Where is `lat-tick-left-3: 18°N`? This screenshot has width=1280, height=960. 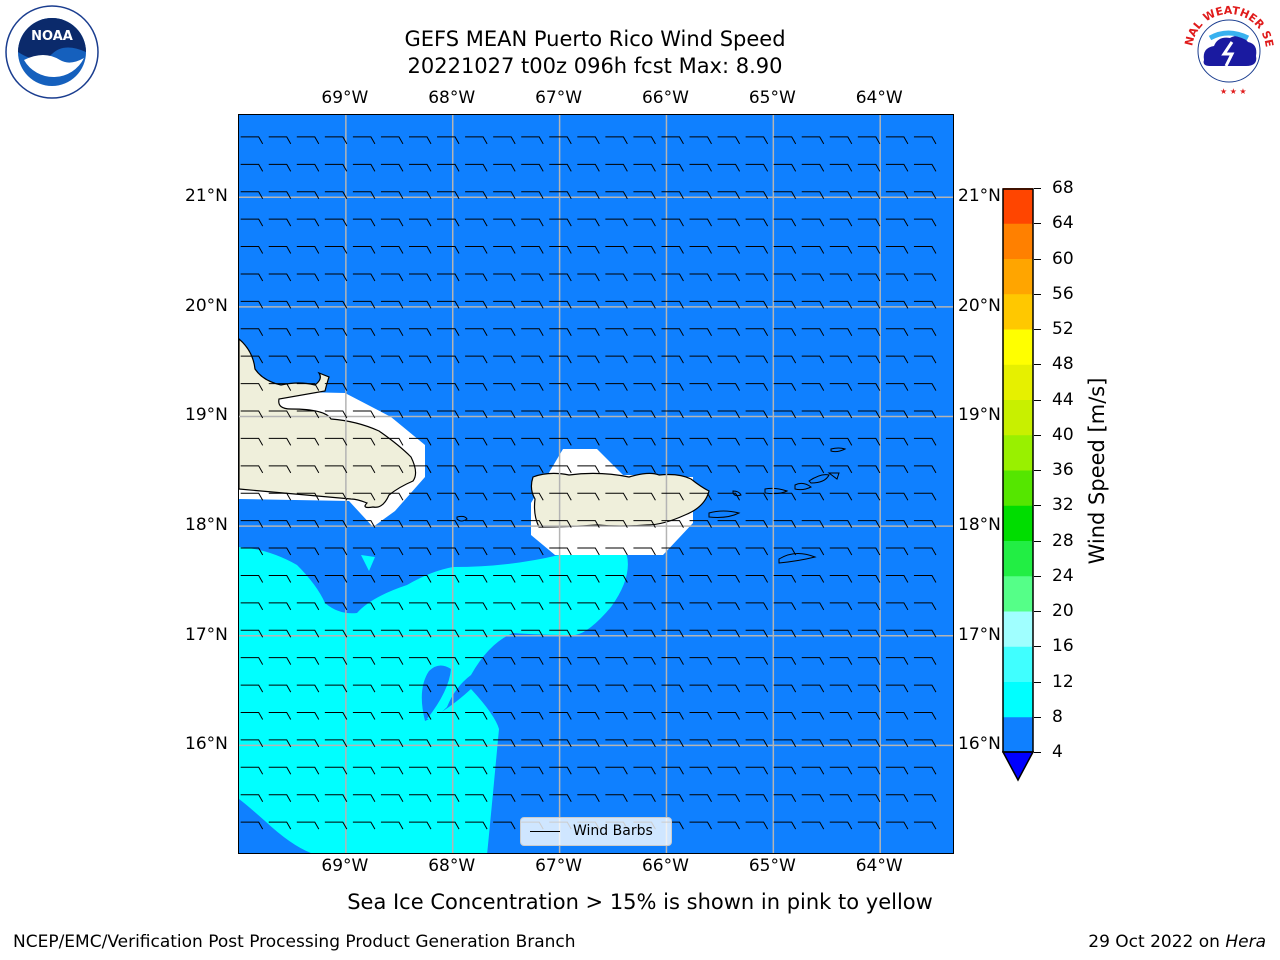
lat-tick-left-3: 18°N is located at coordinates (206, 525).